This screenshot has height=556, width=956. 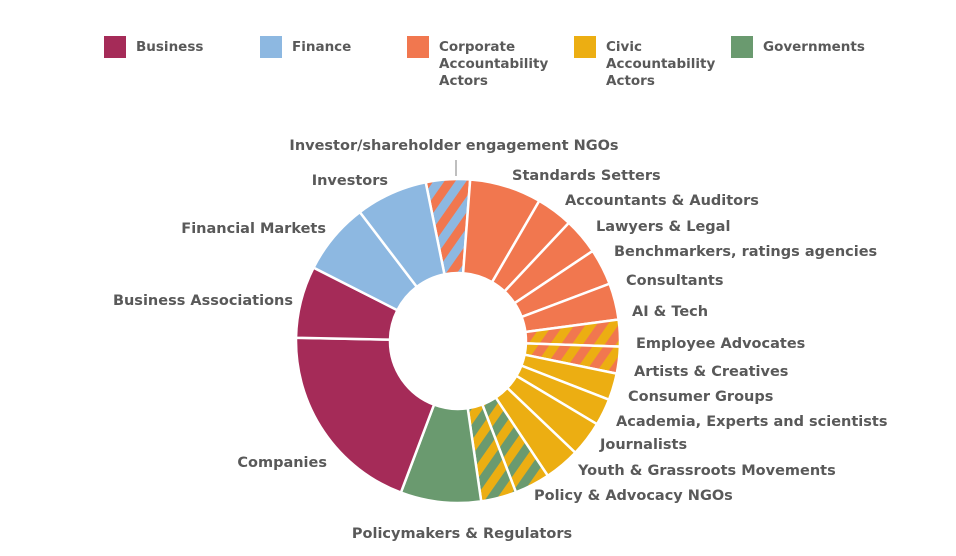 What do you see at coordinates (462, 534) in the screenshot?
I see `slice-label-14: Policymakers & Regulators` at bounding box center [462, 534].